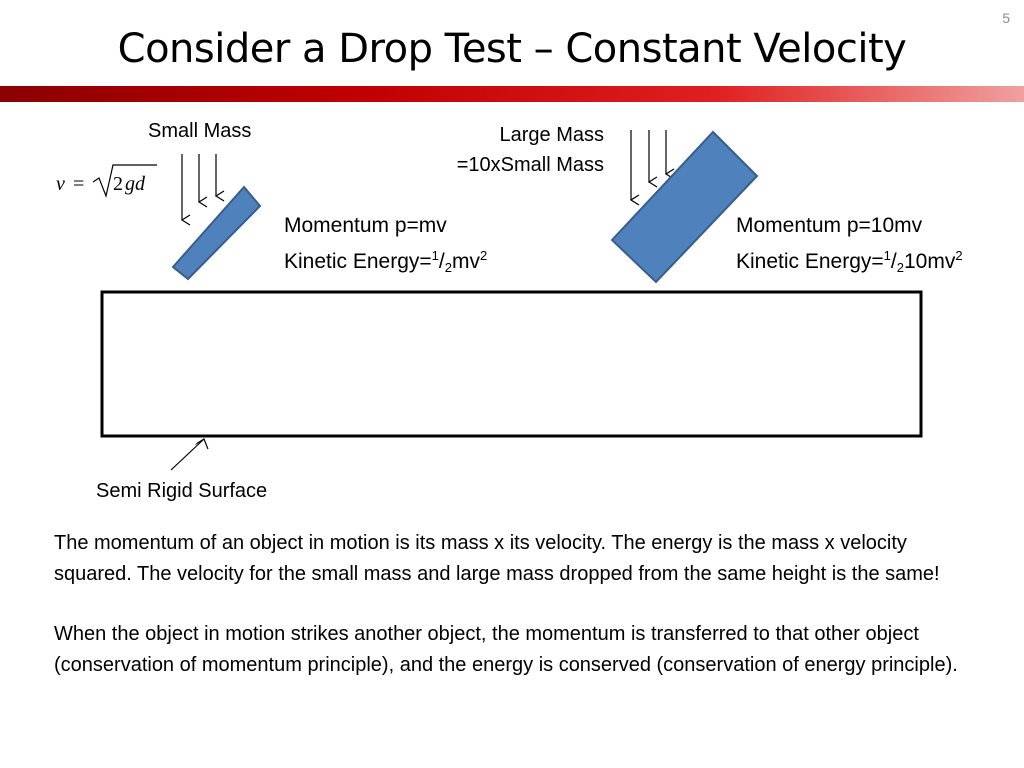 Image resolution: width=1024 pixels, height=768 pixels. I want to click on large-mass-velocity-arrows, so click(652, 168).